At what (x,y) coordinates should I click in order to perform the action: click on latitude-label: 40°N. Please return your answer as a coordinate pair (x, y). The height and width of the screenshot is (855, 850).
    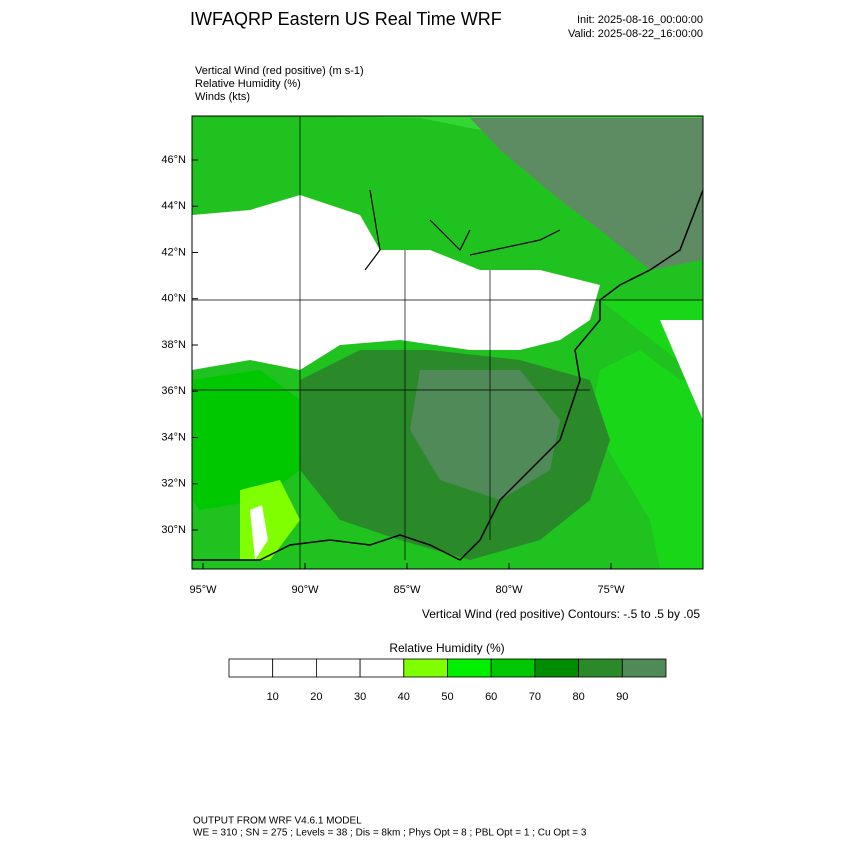
    Looking at the image, I should click on (173, 299).